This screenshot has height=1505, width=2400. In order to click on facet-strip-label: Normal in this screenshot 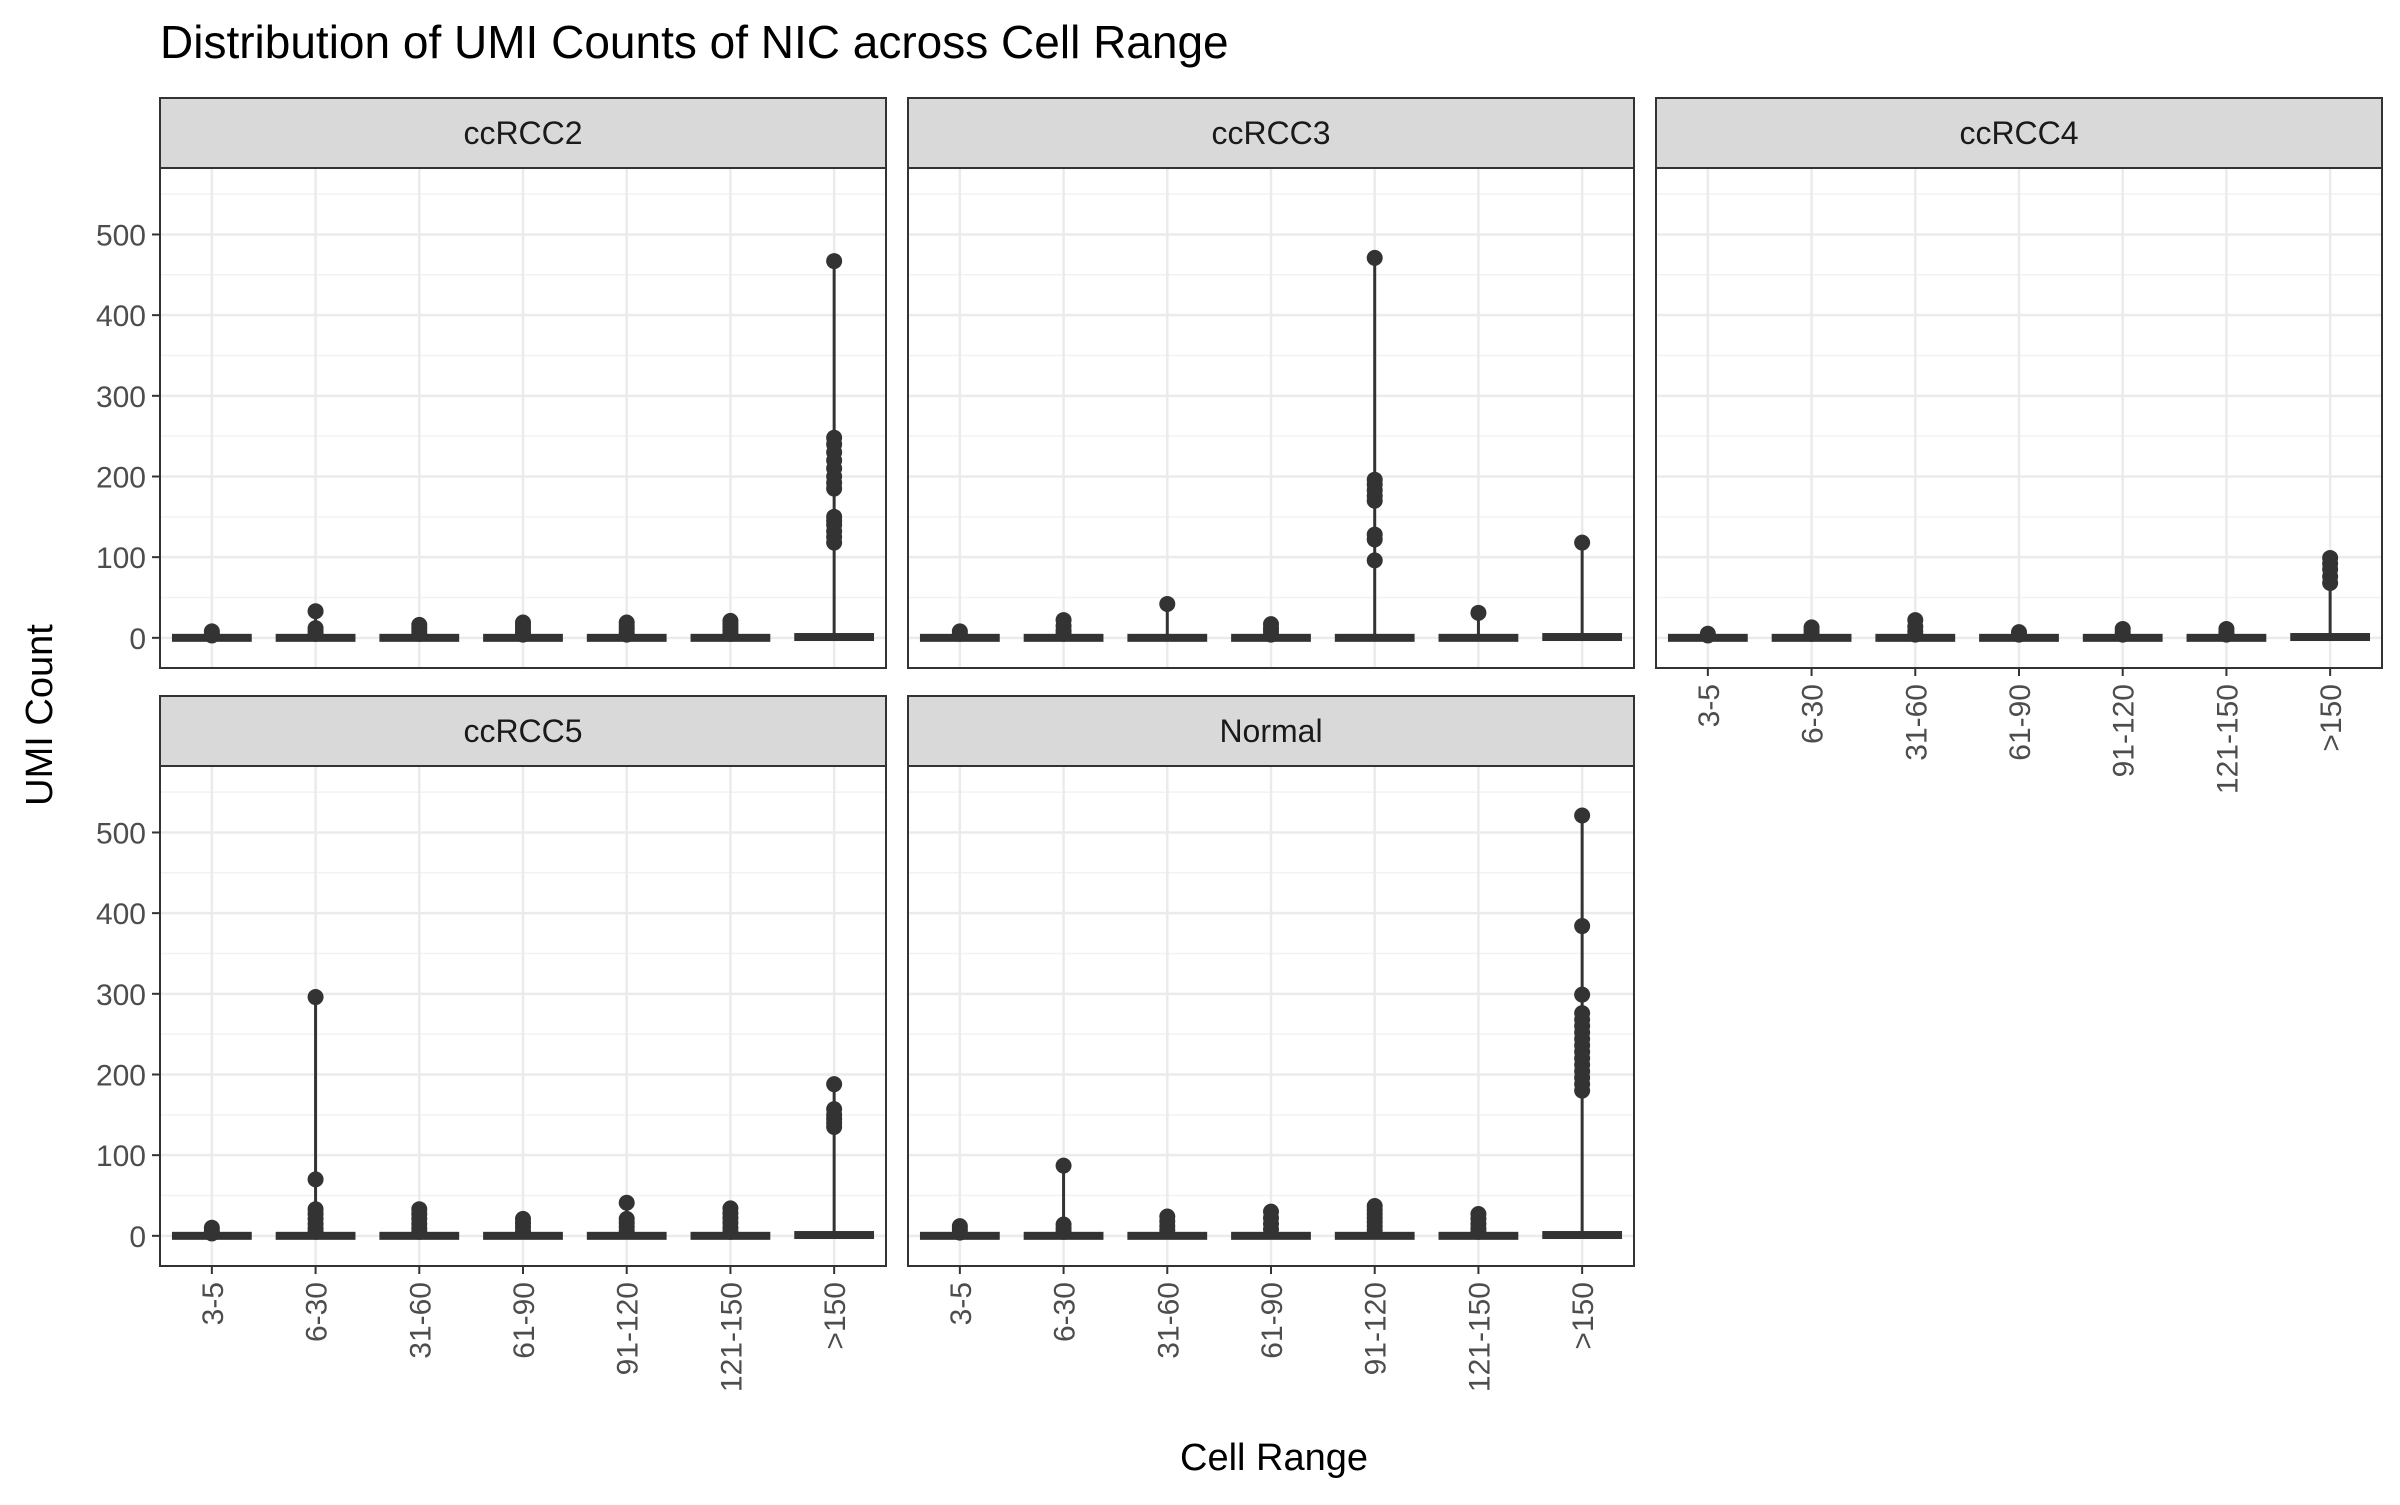, I will do `click(1270, 731)`.